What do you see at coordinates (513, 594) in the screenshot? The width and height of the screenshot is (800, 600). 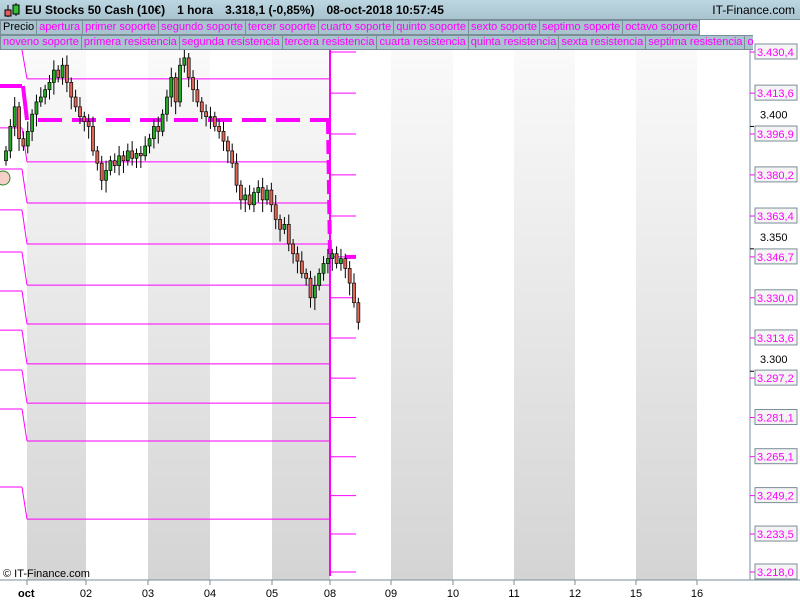 I see `time-tick-label: 11` at bounding box center [513, 594].